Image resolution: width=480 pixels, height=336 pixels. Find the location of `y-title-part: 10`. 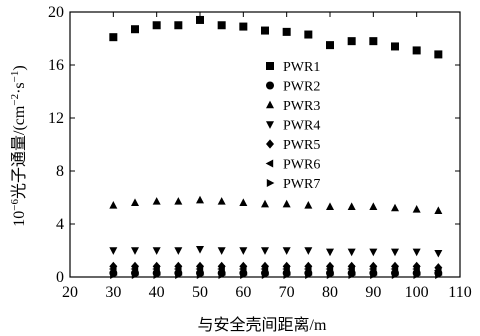

y-title-part: 10 is located at coordinates (19, 219).